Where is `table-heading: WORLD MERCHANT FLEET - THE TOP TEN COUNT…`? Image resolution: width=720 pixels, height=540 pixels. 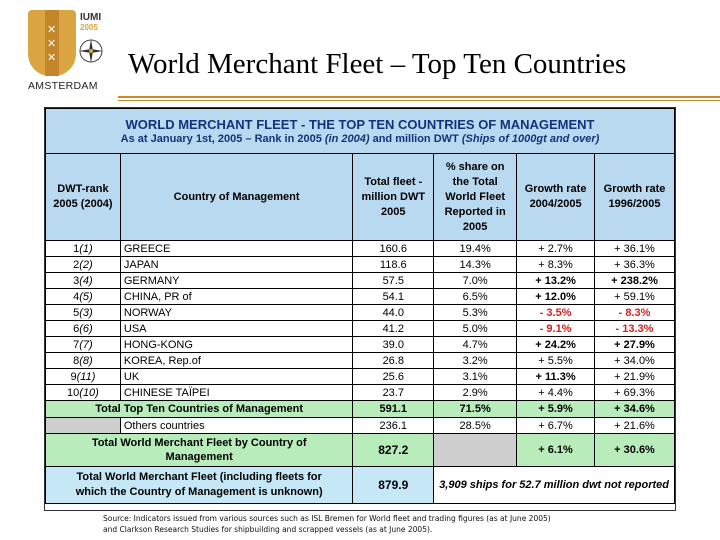
table-heading: WORLD MERCHANT FLEET - THE TOP TEN COUNT… is located at coordinates (360, 131).